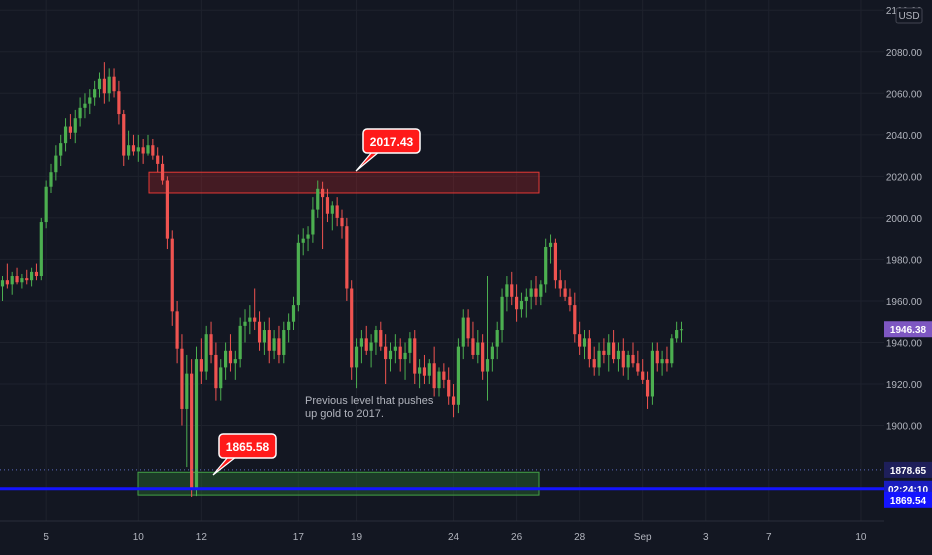 The height and width of the screenshot is (555, 932). I want to click on note-line-2: up gold to 2017., so click(344, 414).